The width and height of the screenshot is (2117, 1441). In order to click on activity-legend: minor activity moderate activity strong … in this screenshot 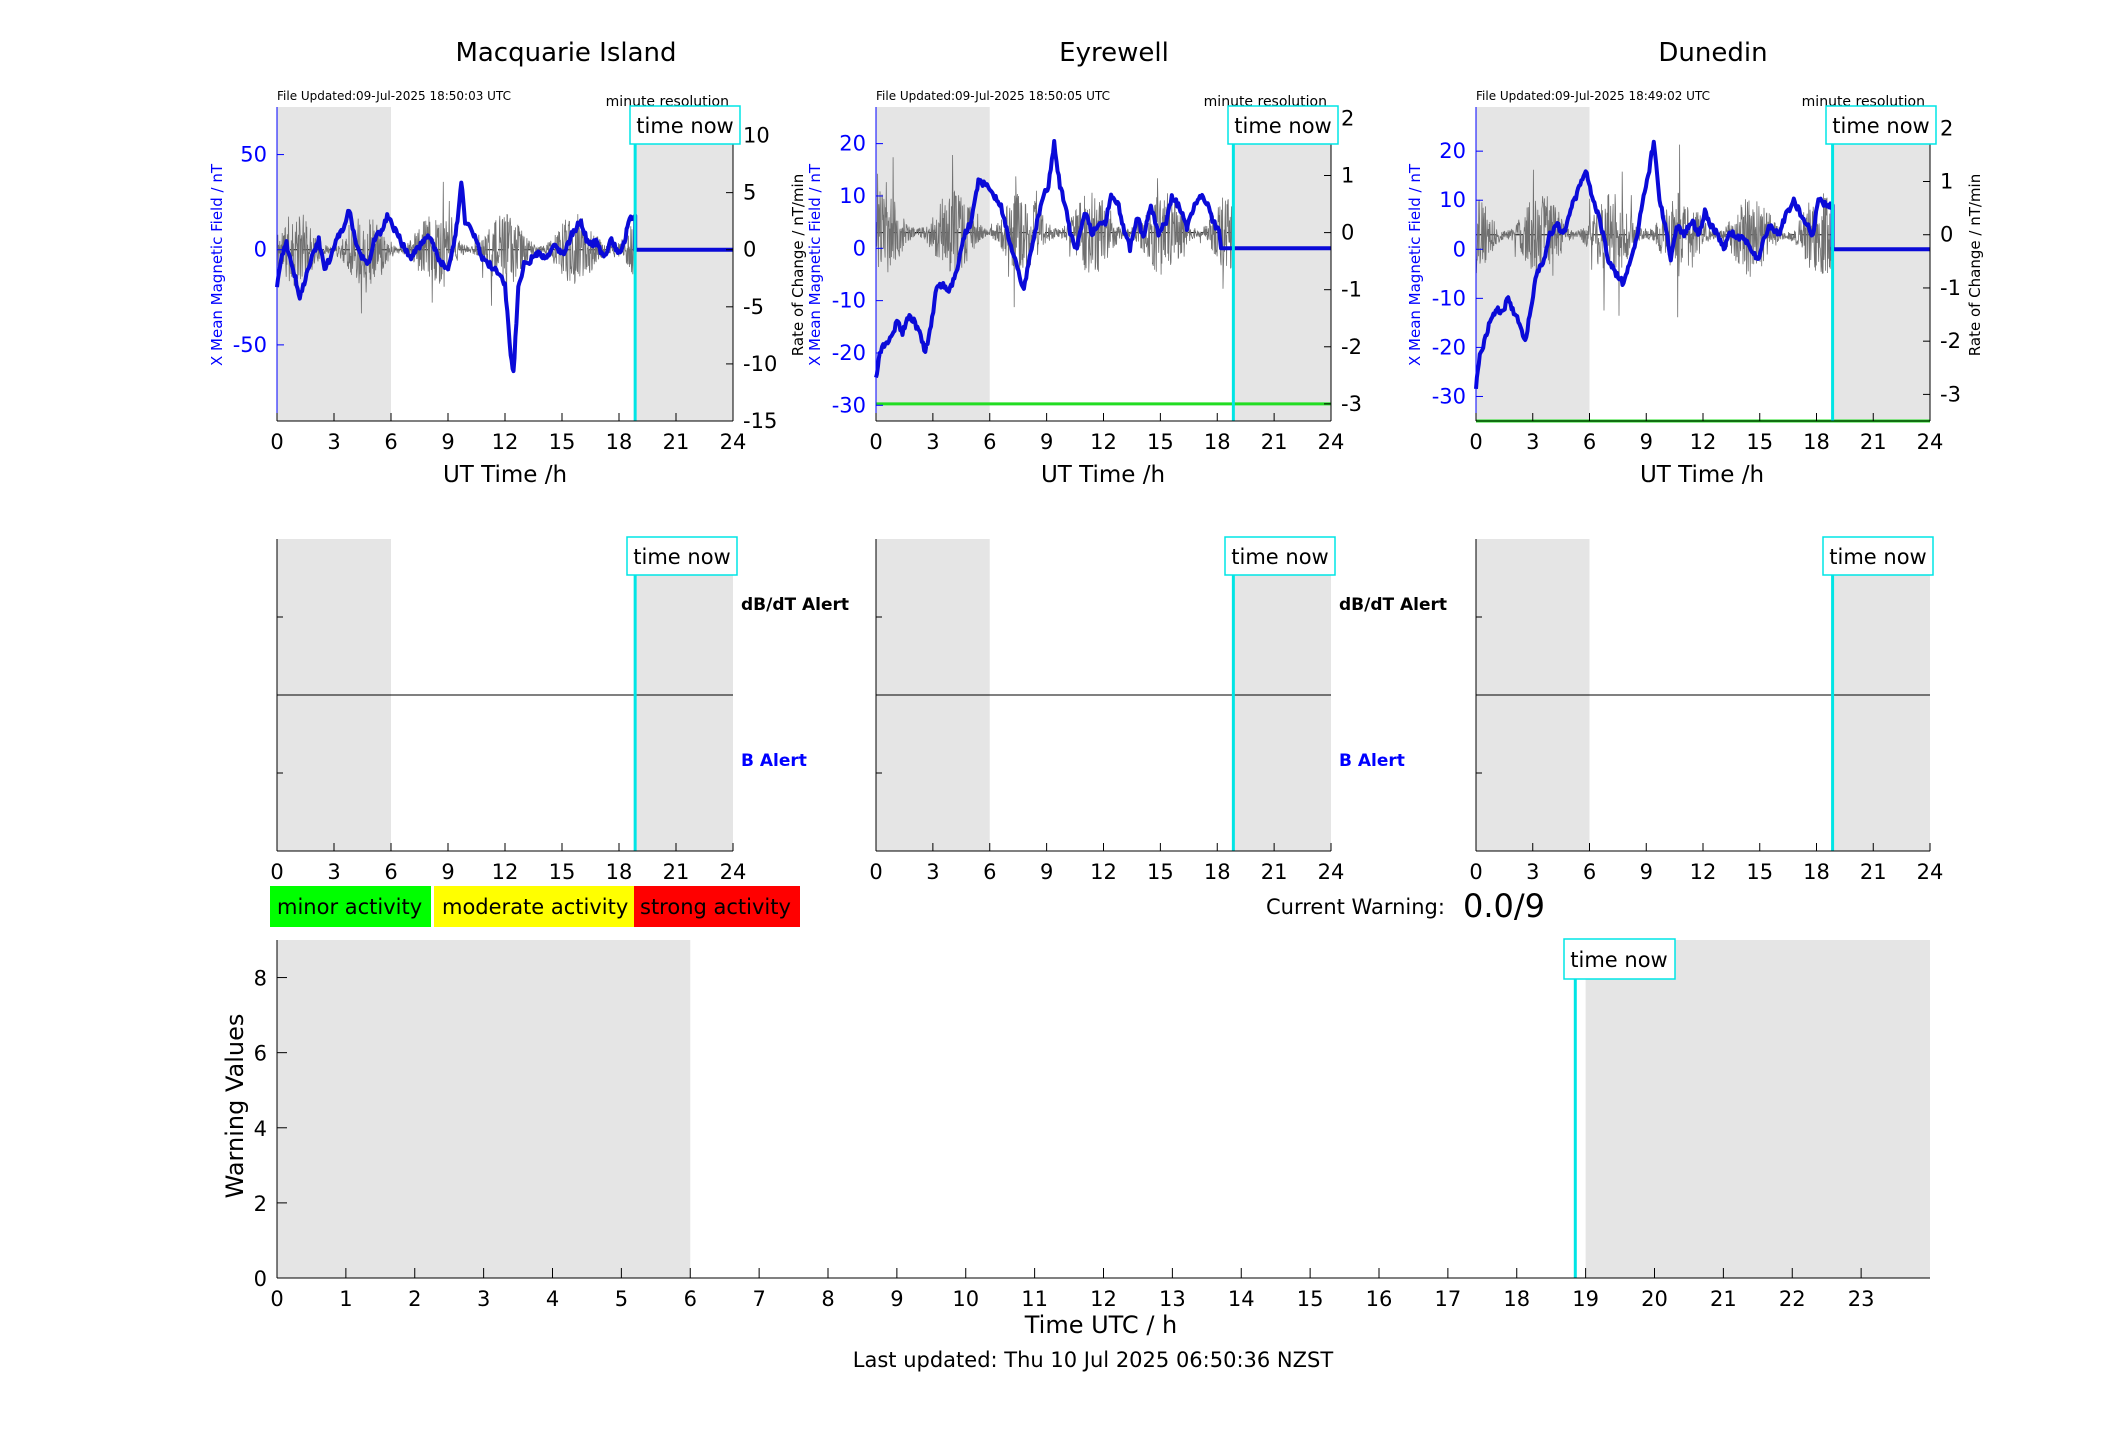, I will do `click(535, 906)`.